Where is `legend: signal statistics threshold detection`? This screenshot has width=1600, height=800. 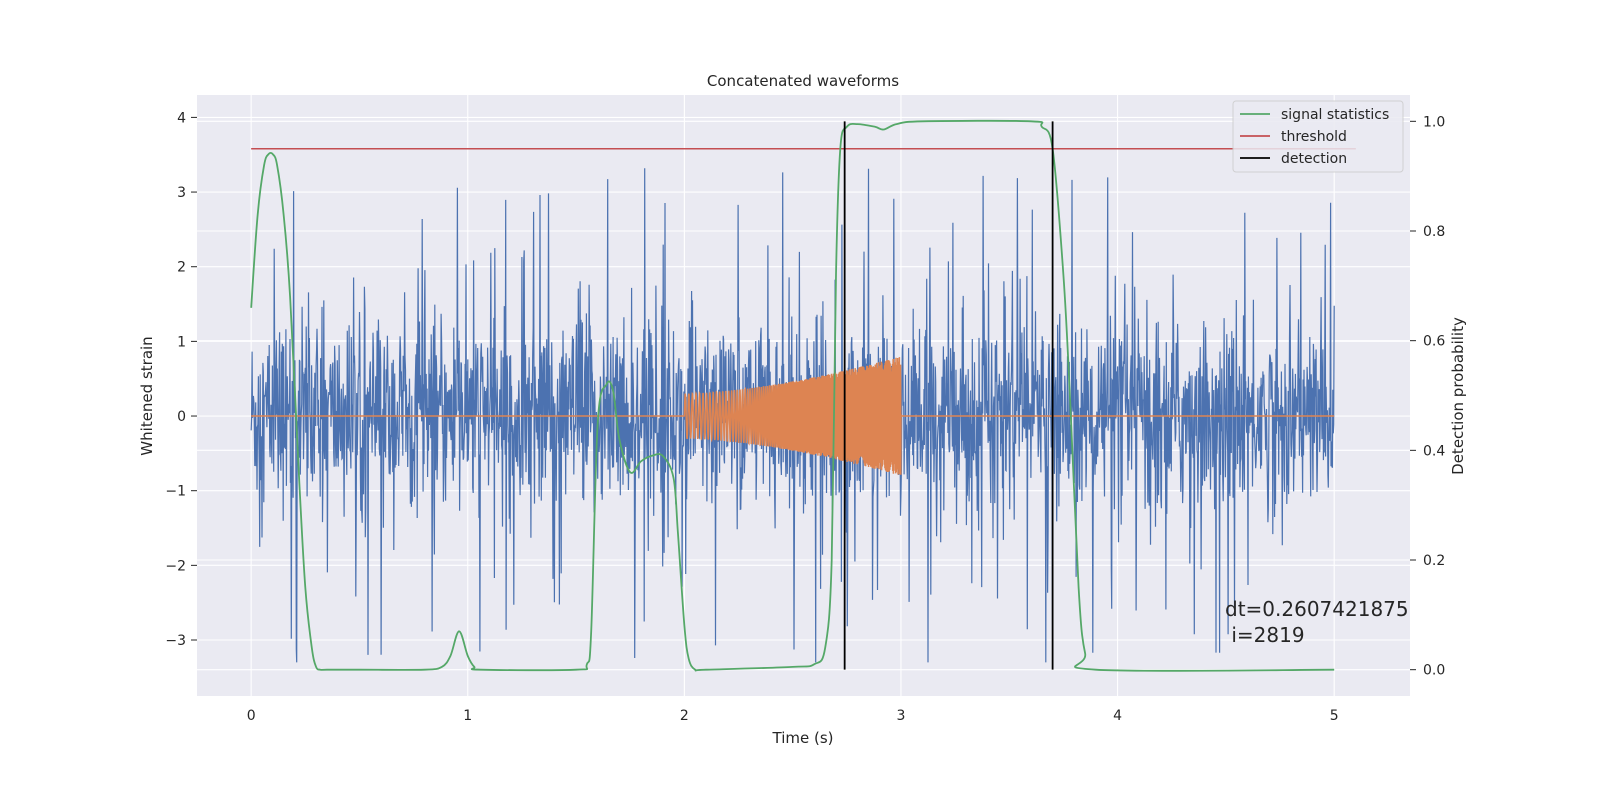
legend: signal statistics threshold detection is located at coordinates (1318, 136).